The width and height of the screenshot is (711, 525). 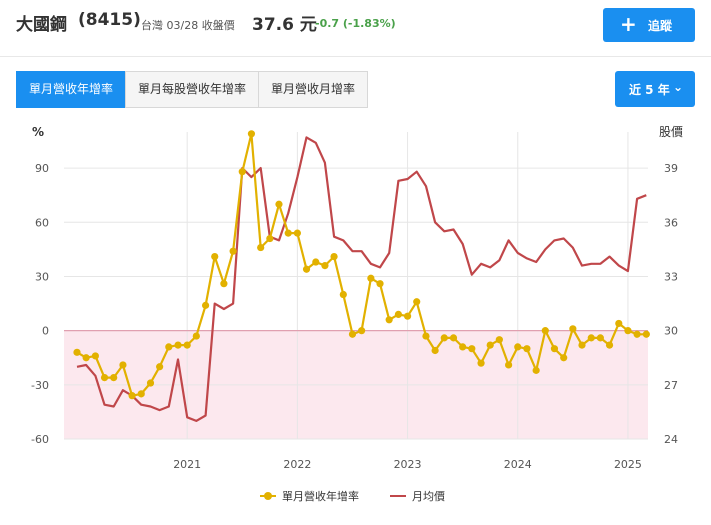 I want to click on right-tick-label: 24, so click(x=671, y=439).